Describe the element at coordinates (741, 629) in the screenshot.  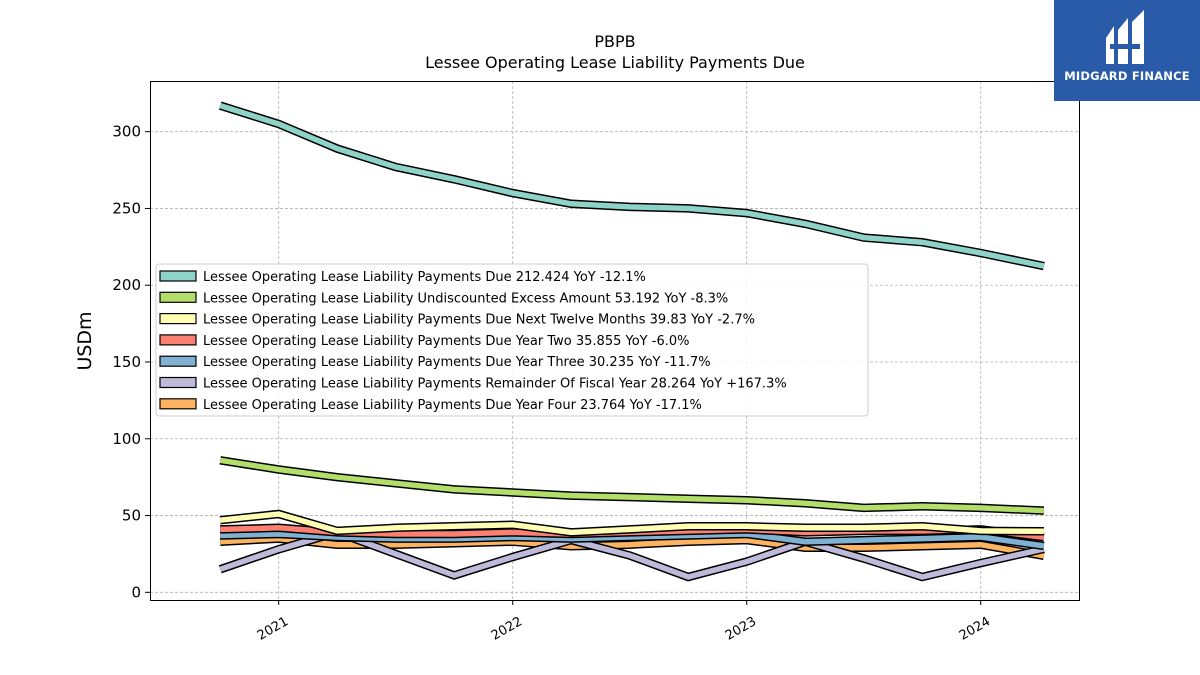
I see `x-tick-label: 2023` at that location.